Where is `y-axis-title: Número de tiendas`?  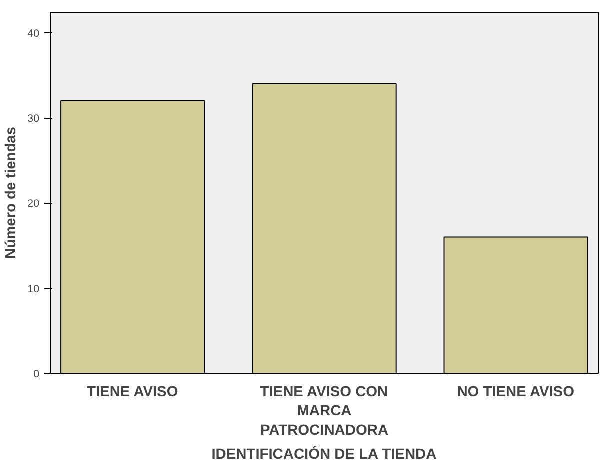 y-axis-title: Número de tiendas is located at coordinates (12, 193).